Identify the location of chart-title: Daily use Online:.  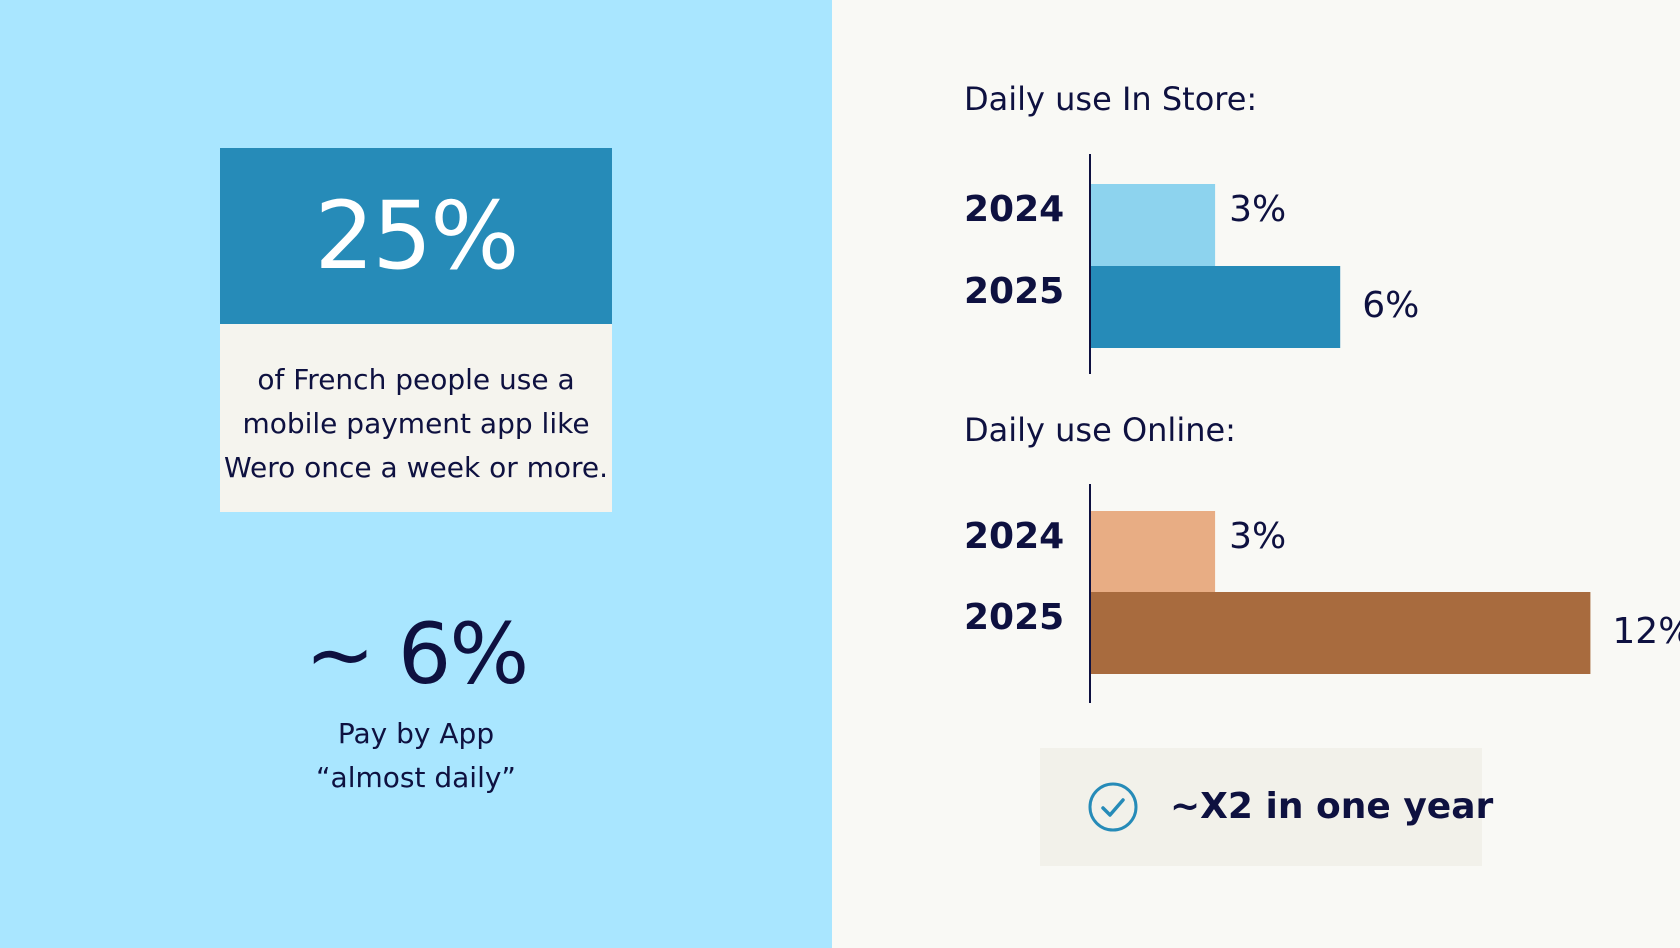
(1100, 430).